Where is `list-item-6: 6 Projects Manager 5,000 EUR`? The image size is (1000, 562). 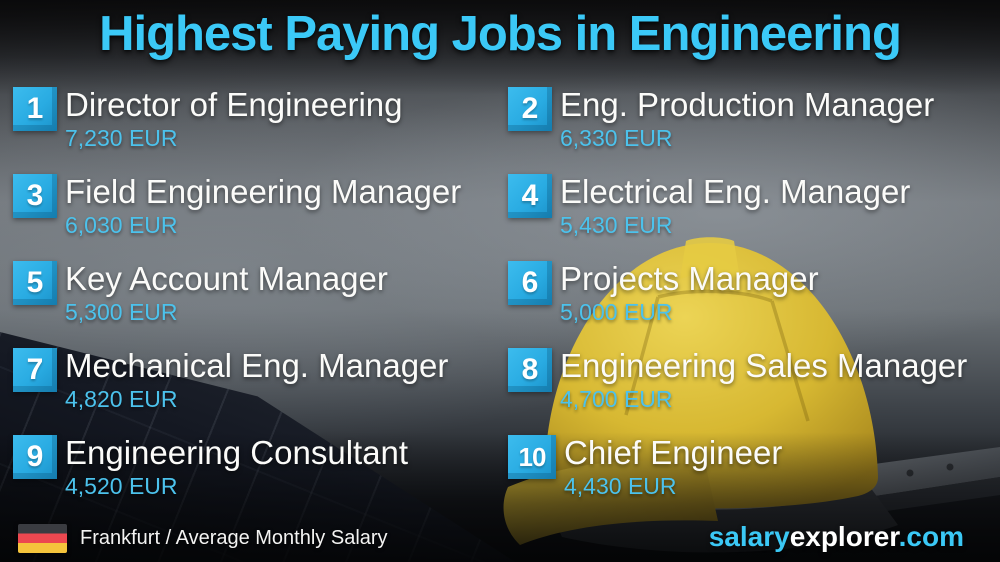 list-item-6: 6 Projects Manager 5,000 EUR is located at coordinates (663, 293).